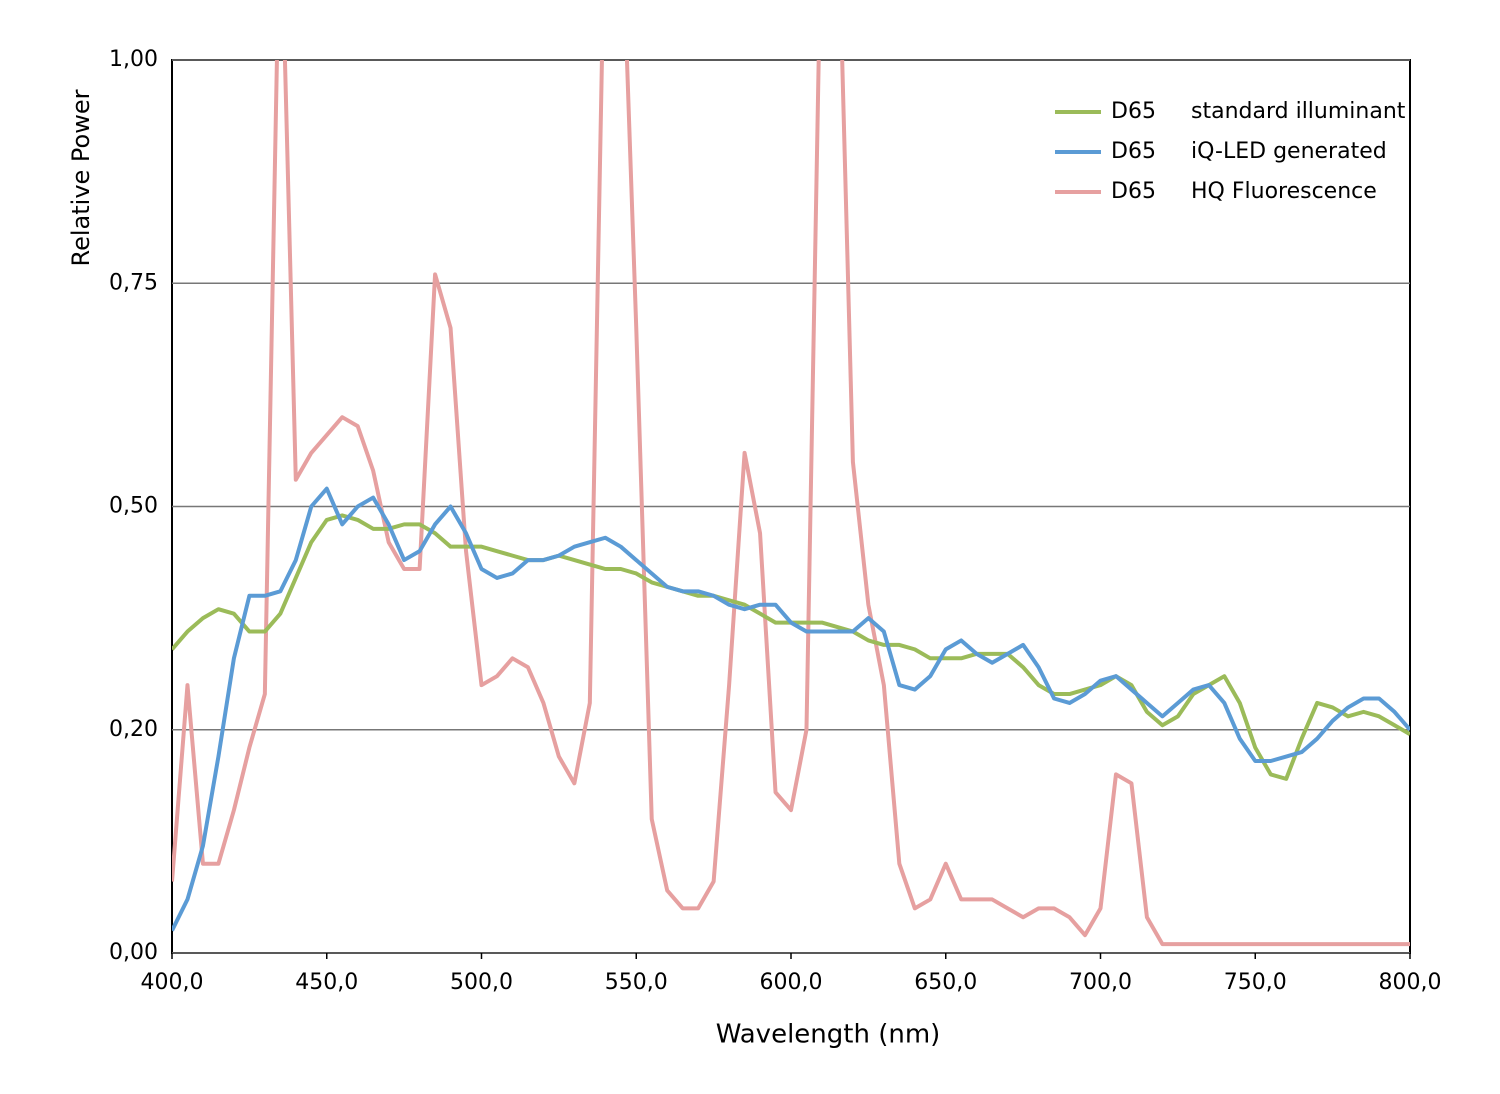 Image resolution: width=1500 pixels, height=1094 pixels. I want to click on legend-description: iQ-LED generated, so click(1289, 151).